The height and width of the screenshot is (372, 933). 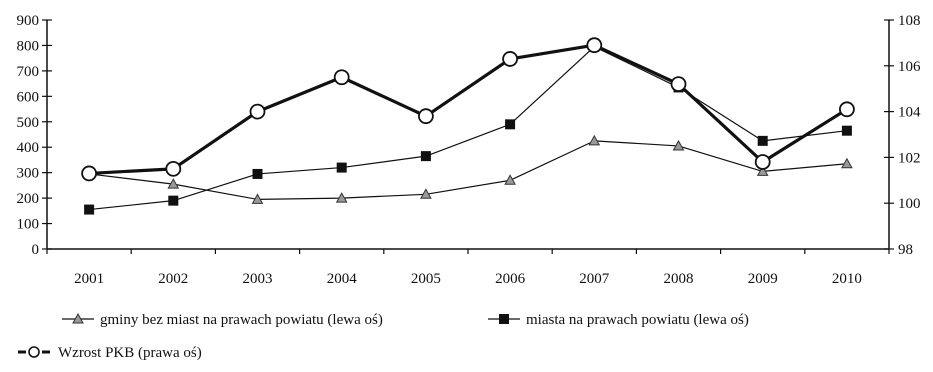 What do you see at coordinates (510, 279) in the screenshot?
I see `x-tick-label: 2006` at bounding box center [510, 279].